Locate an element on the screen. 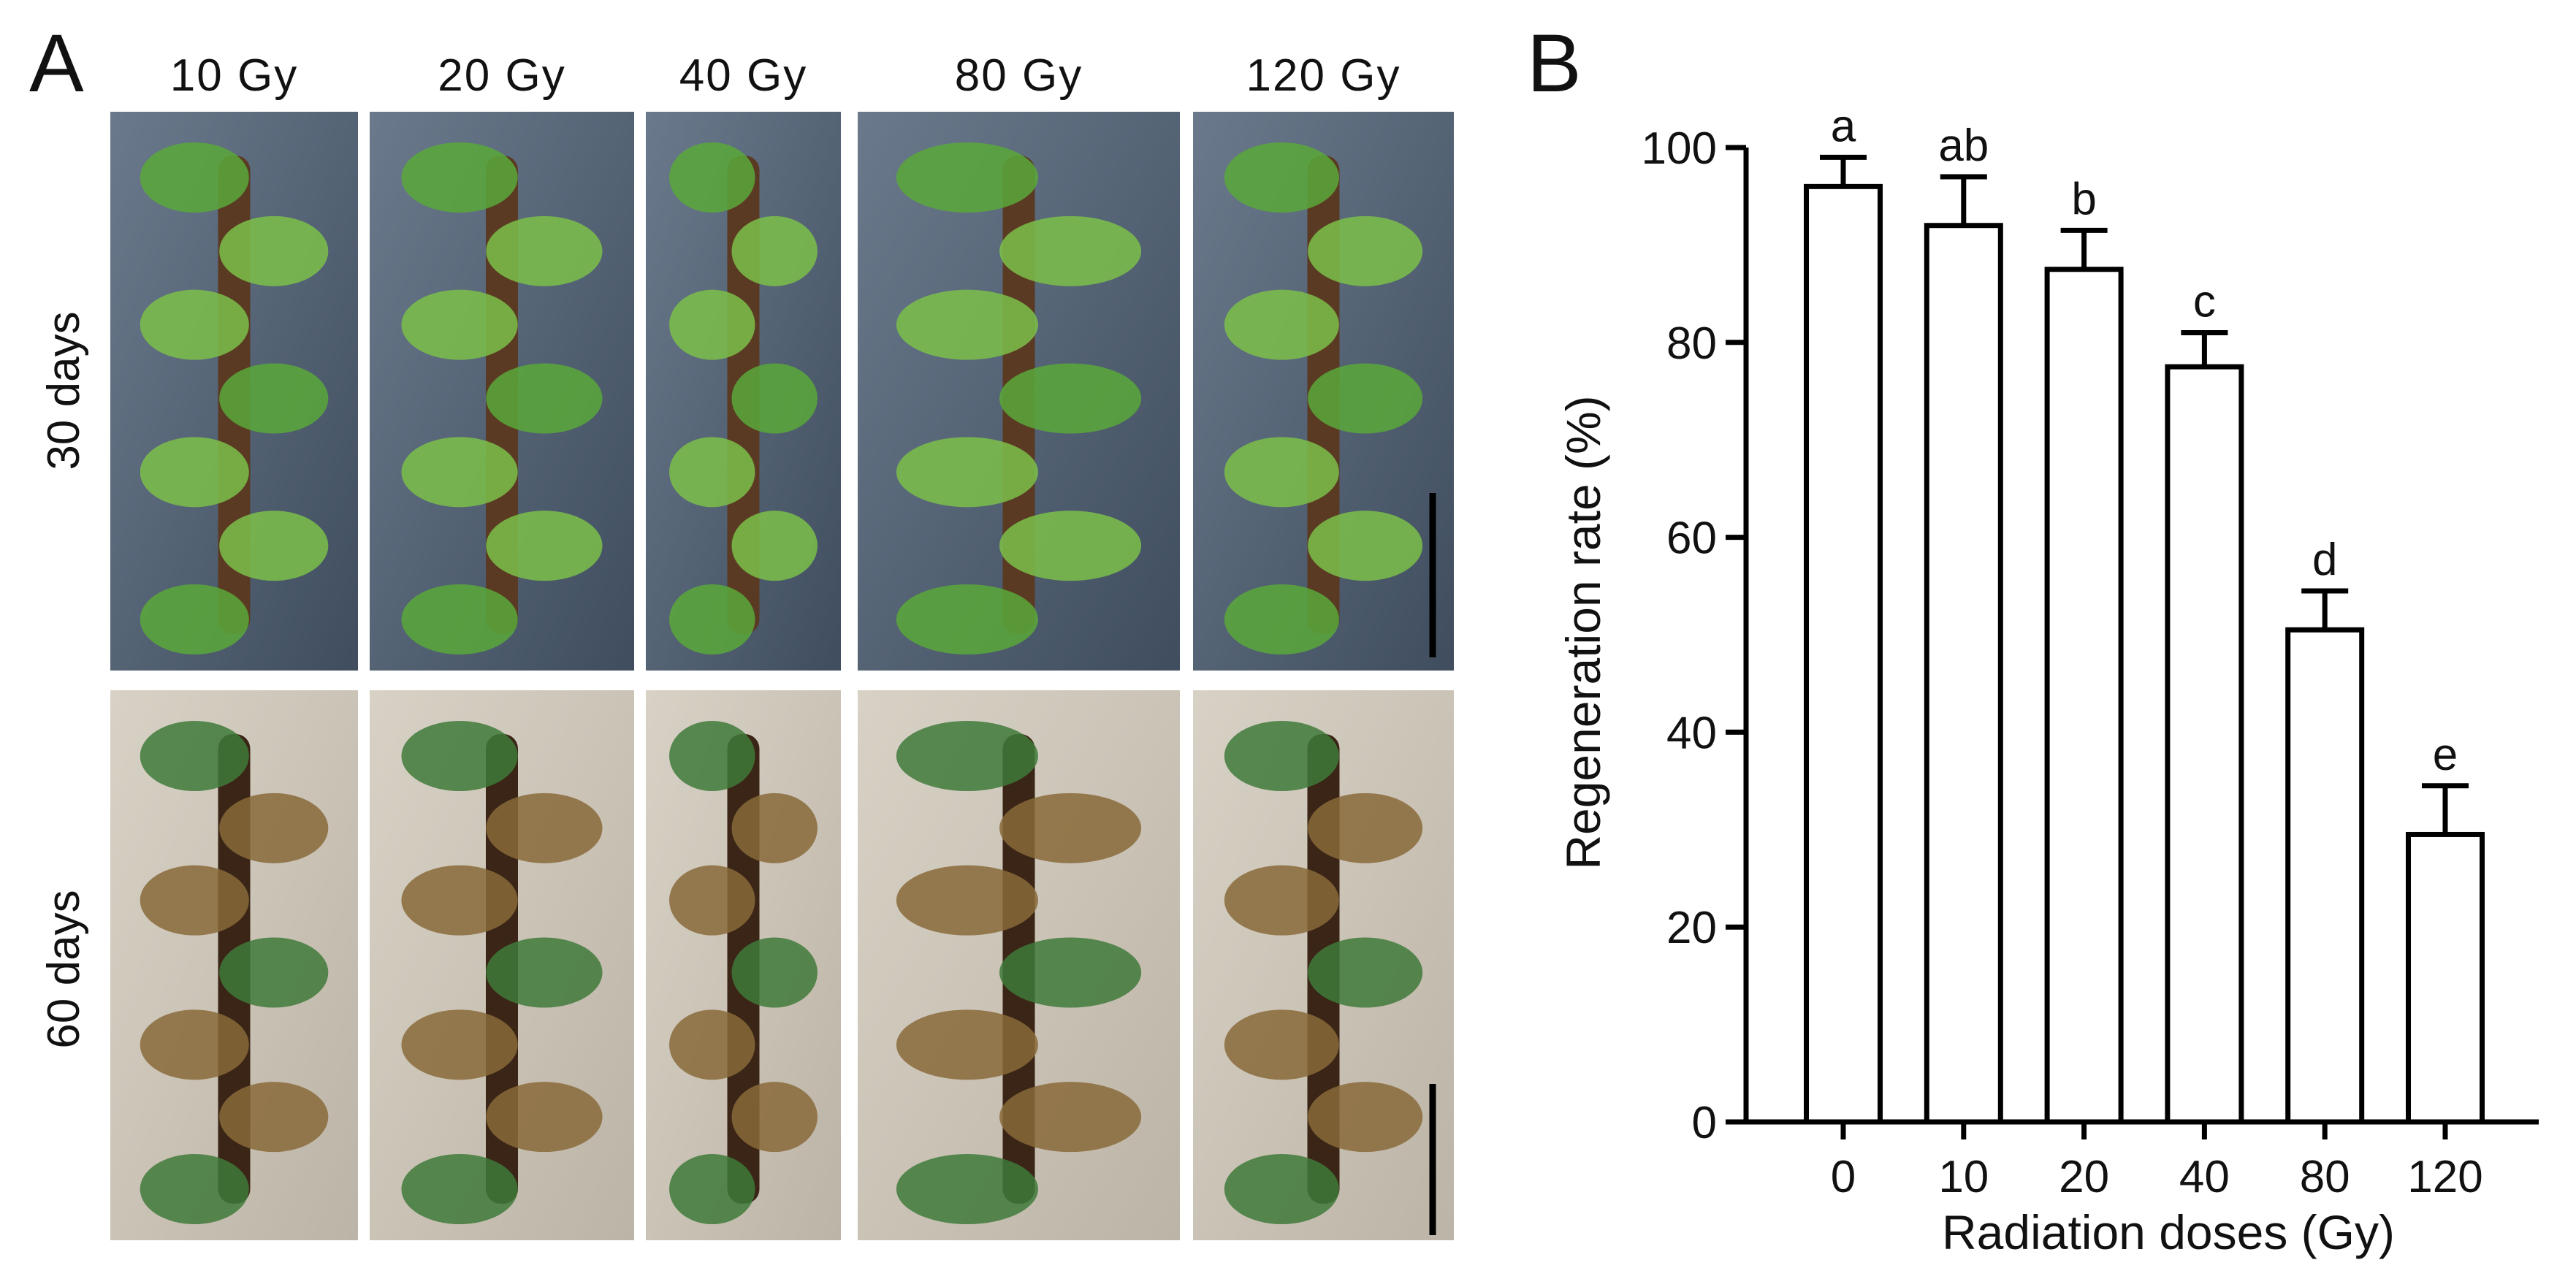  column-label: 80 Gy is located at coordinates (1019, 75).